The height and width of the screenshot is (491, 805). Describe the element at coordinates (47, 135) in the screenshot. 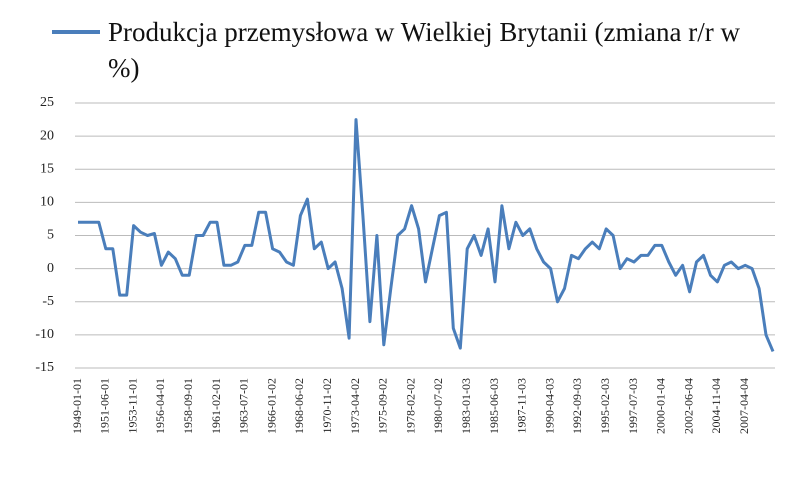

I see `y-tick-label: 20` at that location.